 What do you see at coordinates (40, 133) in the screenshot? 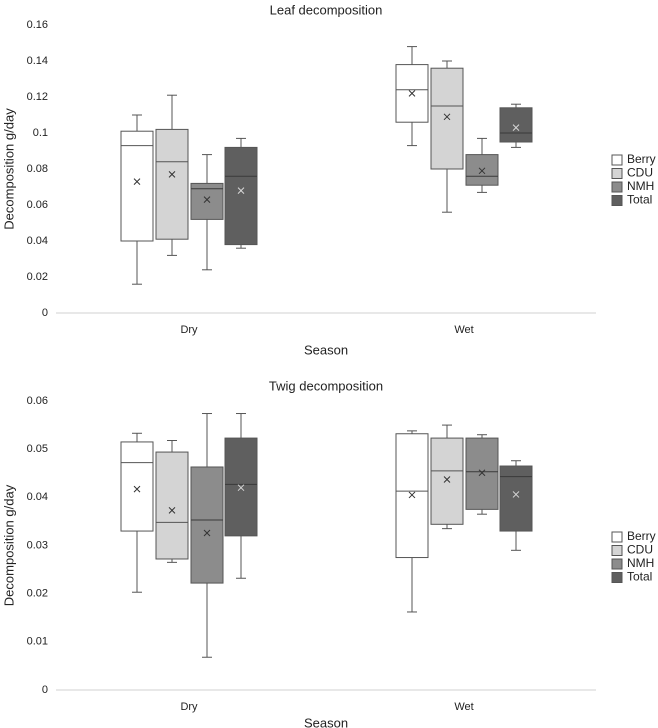
I see `y-tick-label: 0.1` at bounding box center [40, 133].